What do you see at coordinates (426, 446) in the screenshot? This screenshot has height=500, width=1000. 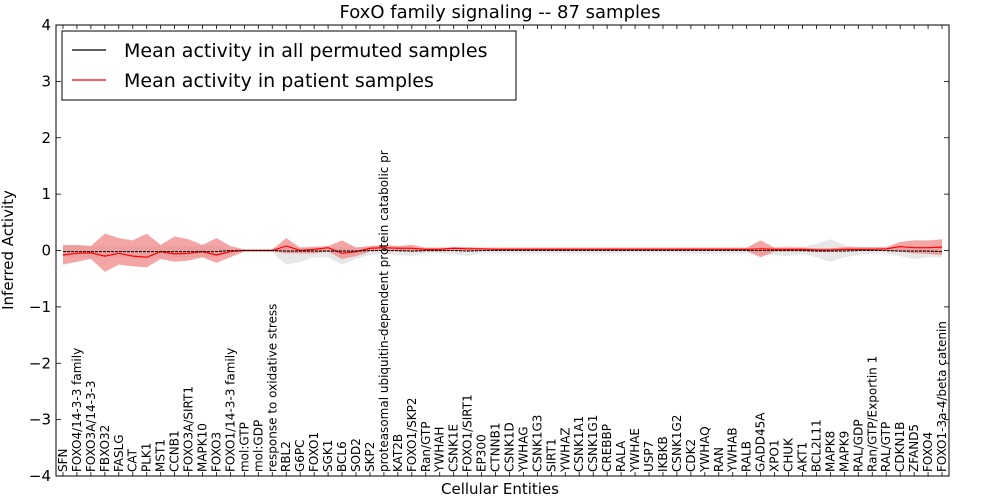 I see `x-tick-label: Ran/GTP` at bounding box center [426, 446].